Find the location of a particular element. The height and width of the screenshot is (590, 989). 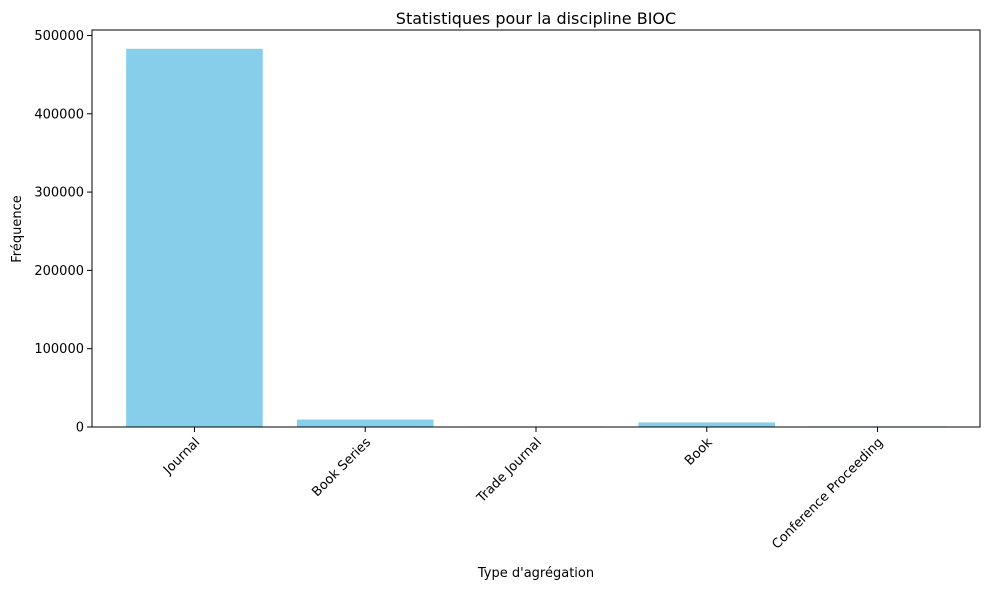

bar-book-series is located at coordinates (365, 423).